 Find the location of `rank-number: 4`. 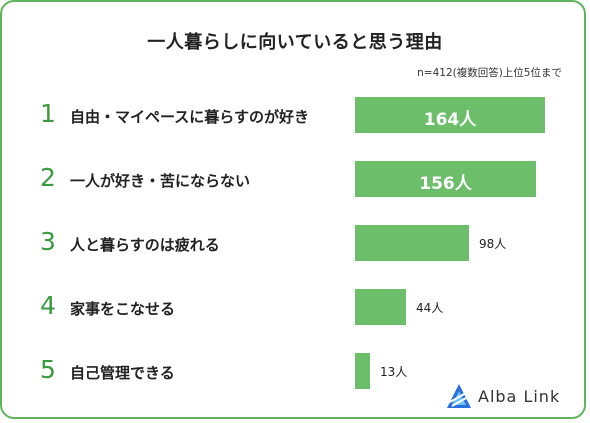

rank-number: 4 is located at coordinates (48, 305).